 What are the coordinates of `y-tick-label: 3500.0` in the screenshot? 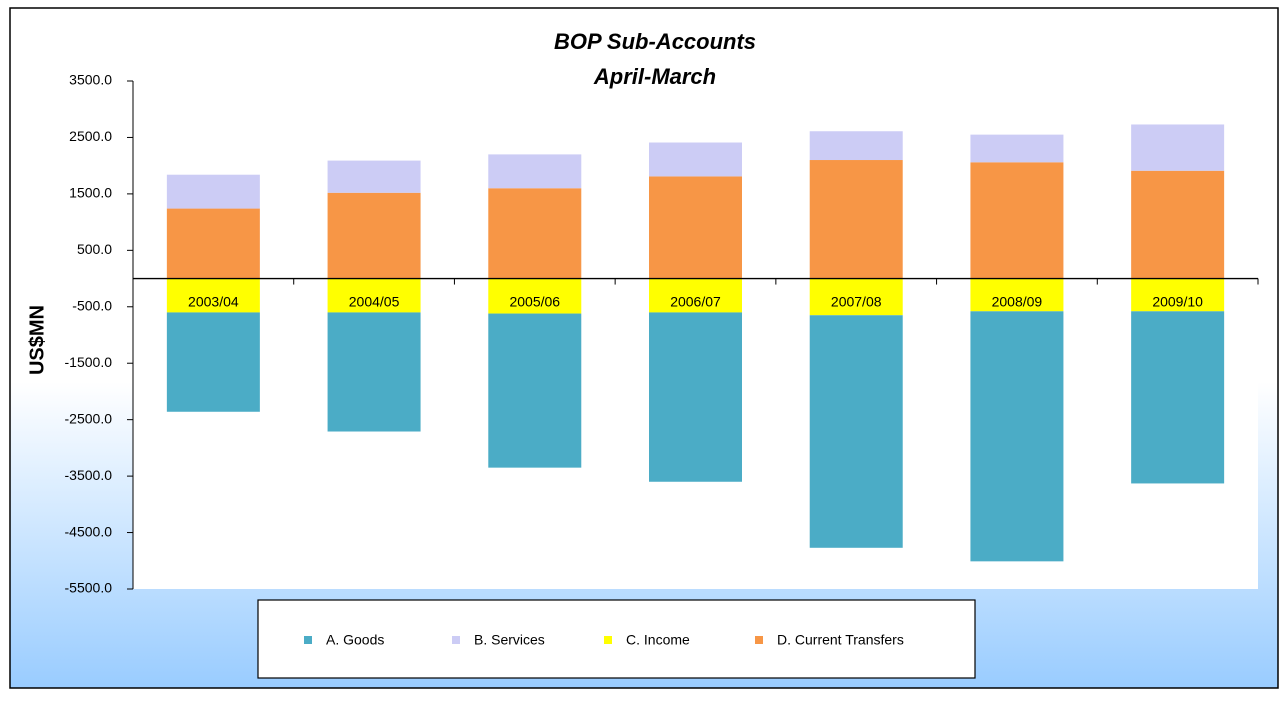 It's located at (90, 80).